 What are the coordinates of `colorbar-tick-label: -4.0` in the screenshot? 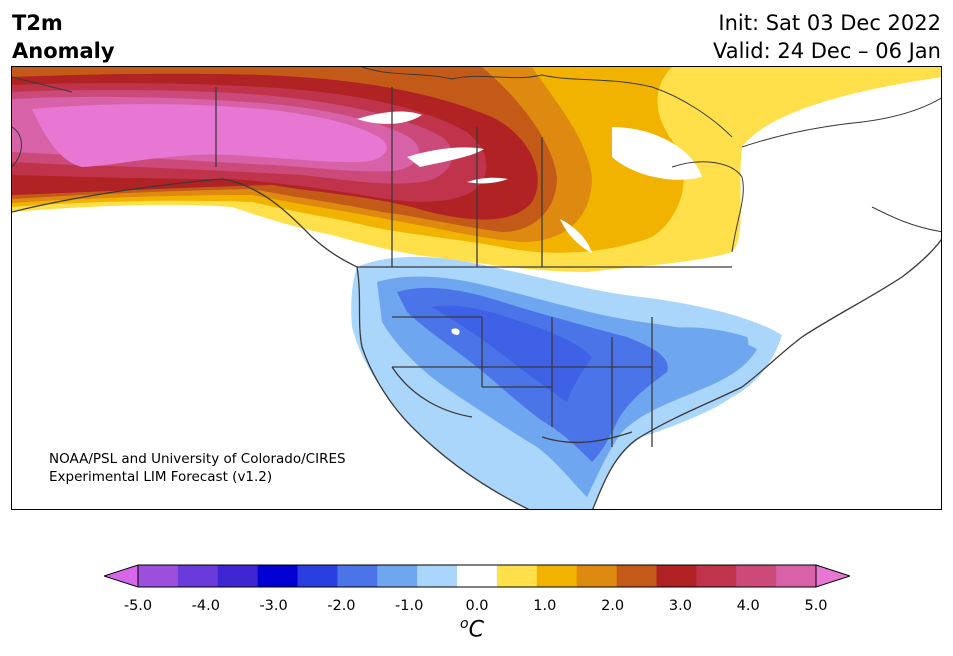 It's located at (205, 606).